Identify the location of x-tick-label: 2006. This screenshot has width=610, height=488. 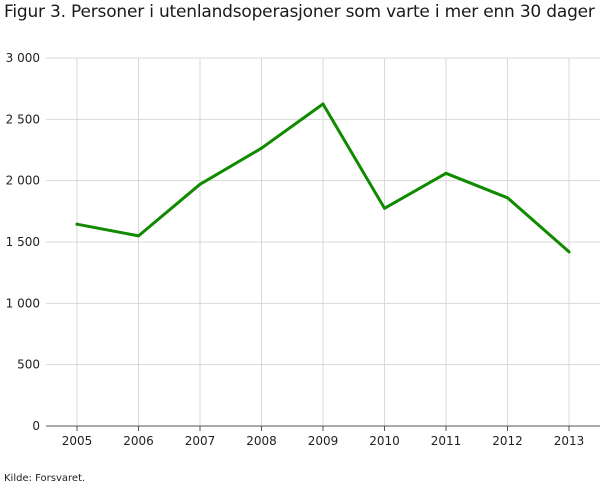
(138, 441).